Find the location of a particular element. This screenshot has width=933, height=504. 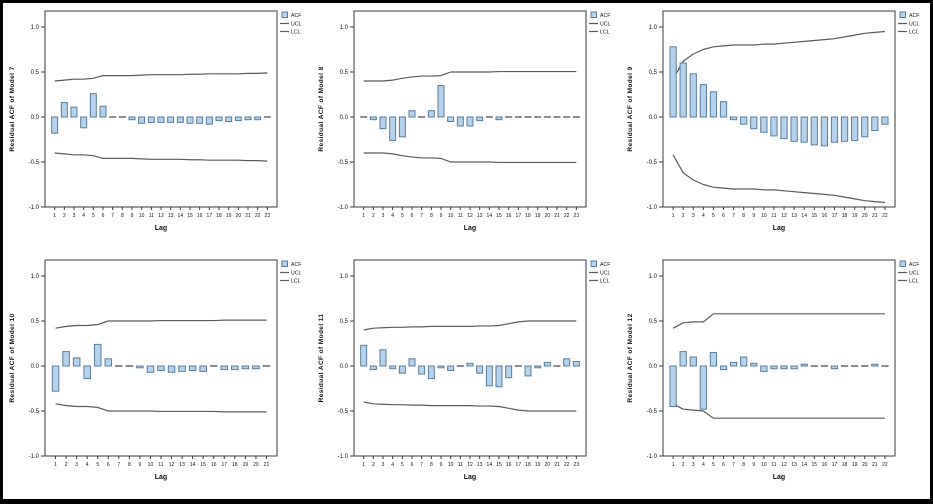

lcl-line is located at coordinates (161, 408).